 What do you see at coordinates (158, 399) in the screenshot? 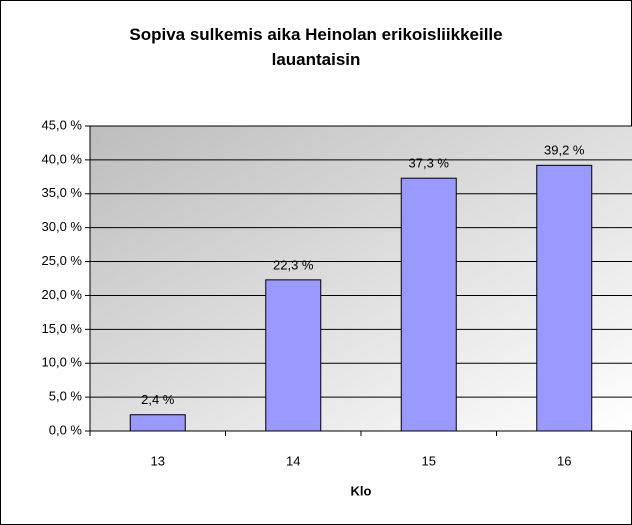
I see `data-label: 2,4 %` at bounding box center [158, 399].